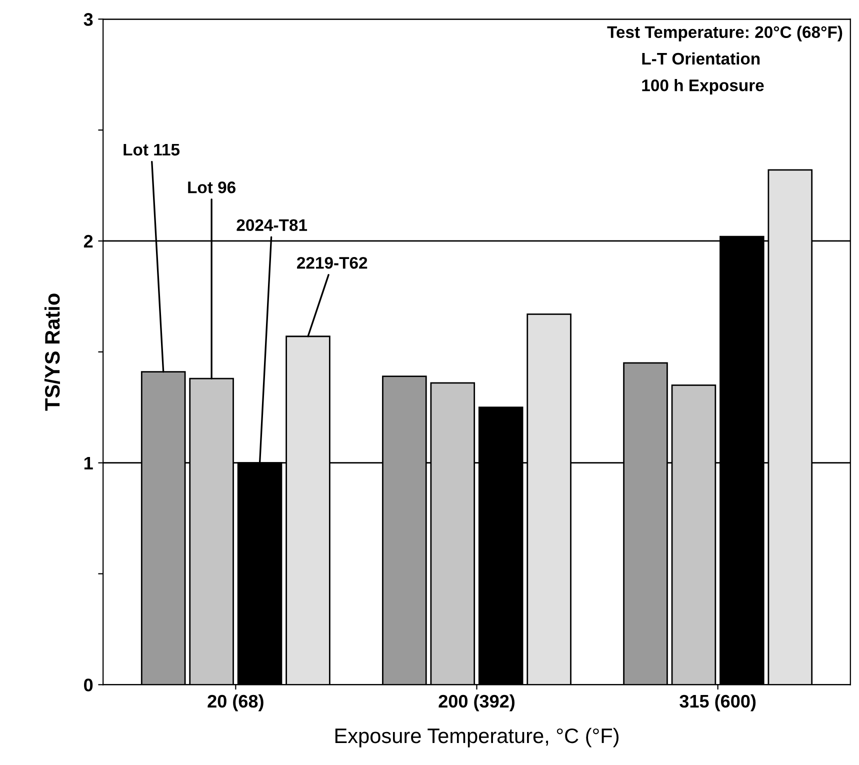 The image size is (859, 765). I want to click on text: 2024-T81, so click(272, 225).